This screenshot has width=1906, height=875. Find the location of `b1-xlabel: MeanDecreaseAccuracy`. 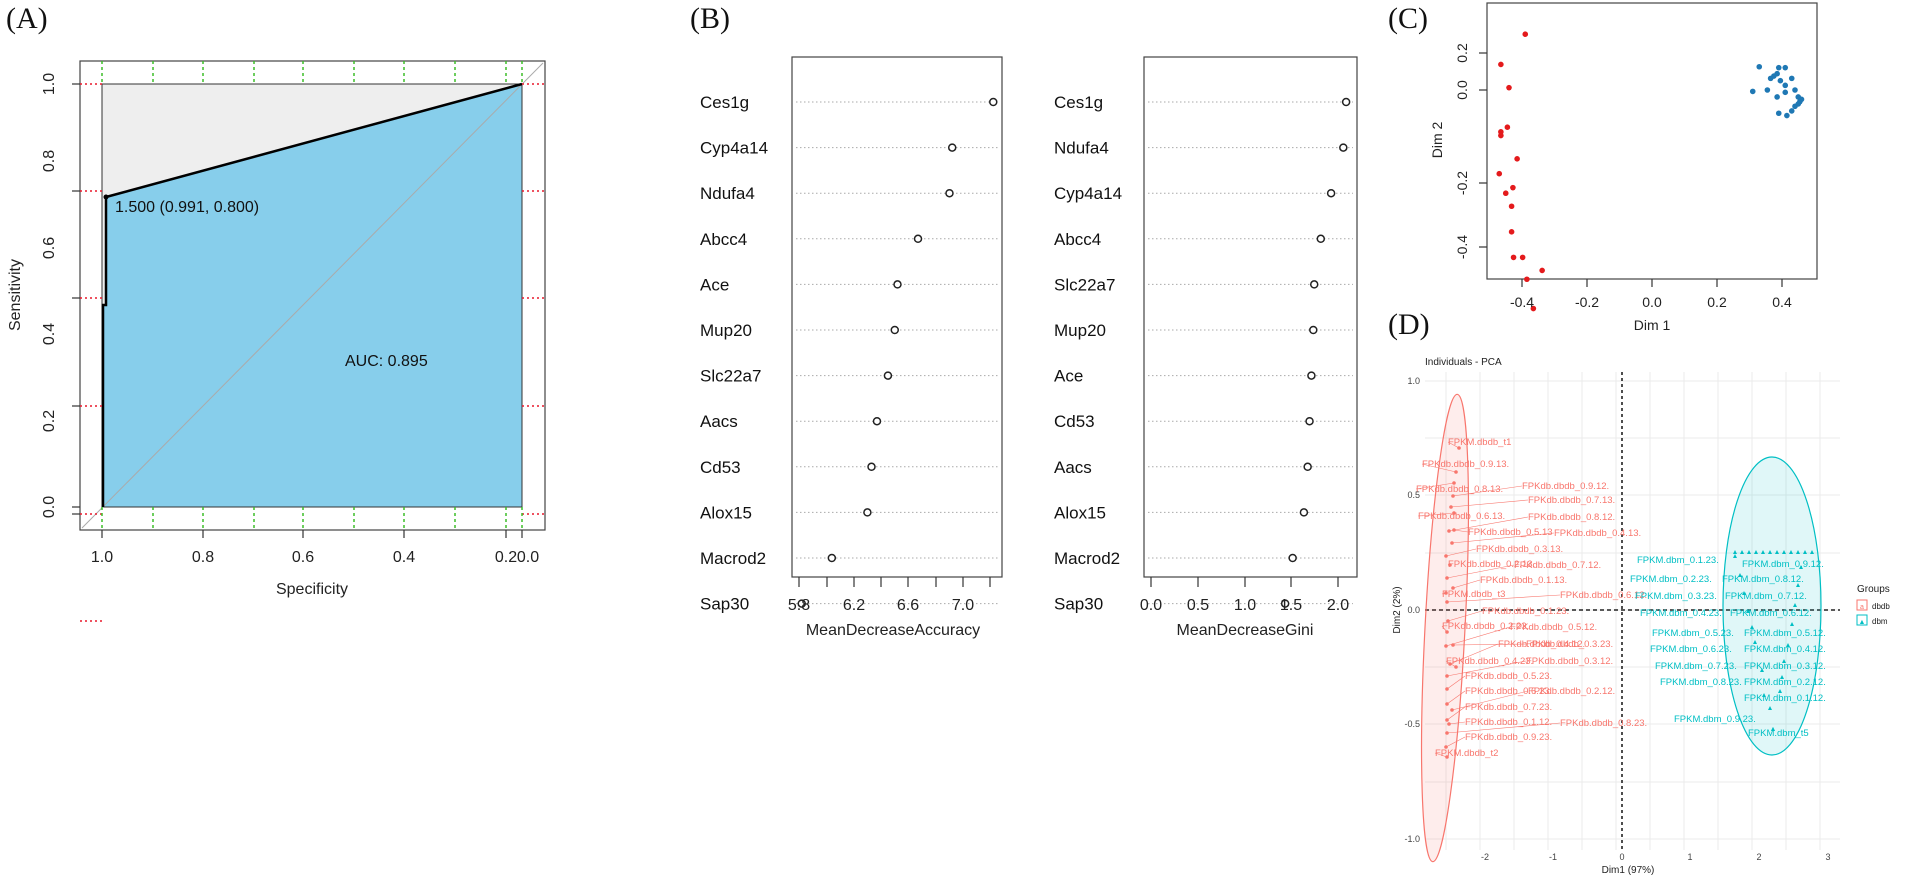

b1-xlabel: MeanDecreaseAccuracy is located at coordinates (893, 630).